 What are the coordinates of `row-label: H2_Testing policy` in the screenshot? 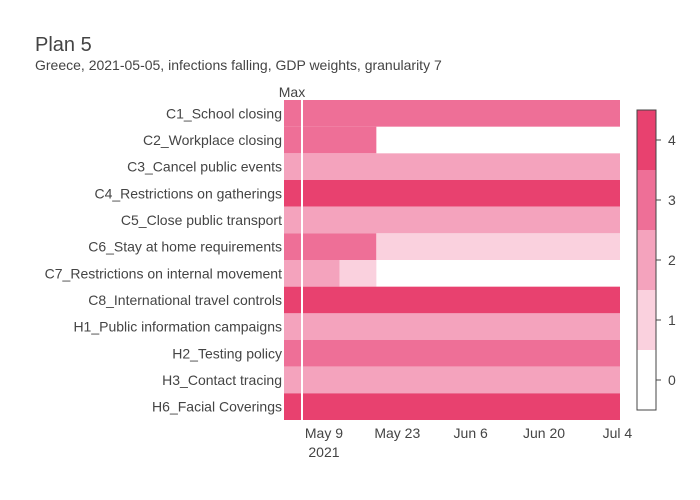 It's located at (227, 353).